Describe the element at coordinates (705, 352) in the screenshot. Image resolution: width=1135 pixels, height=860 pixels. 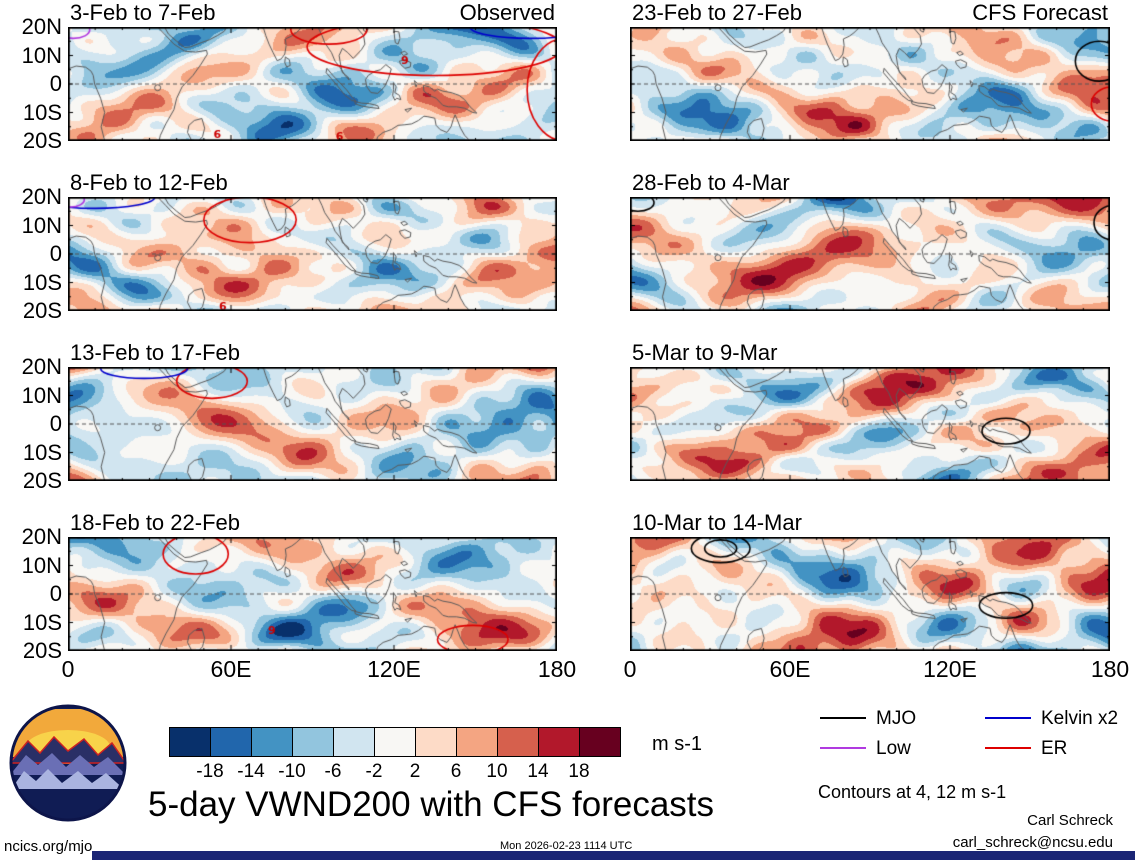
I see `panel-title: 5-Mar to 9-Mar` at that location.